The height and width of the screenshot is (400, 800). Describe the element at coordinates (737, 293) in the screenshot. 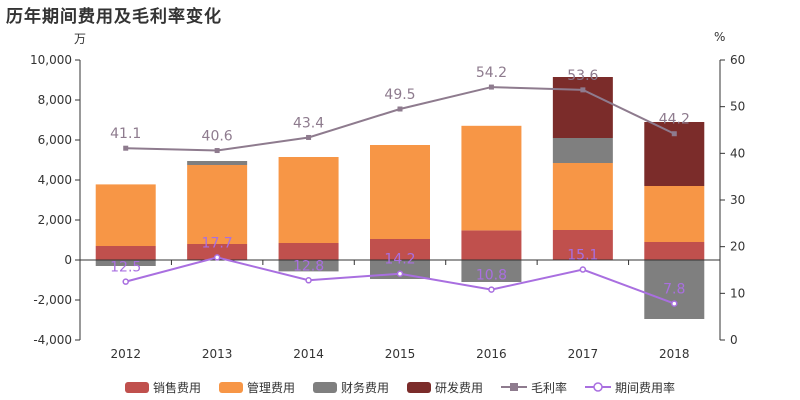

I see `right-axis-tick-label: 10` at that location.